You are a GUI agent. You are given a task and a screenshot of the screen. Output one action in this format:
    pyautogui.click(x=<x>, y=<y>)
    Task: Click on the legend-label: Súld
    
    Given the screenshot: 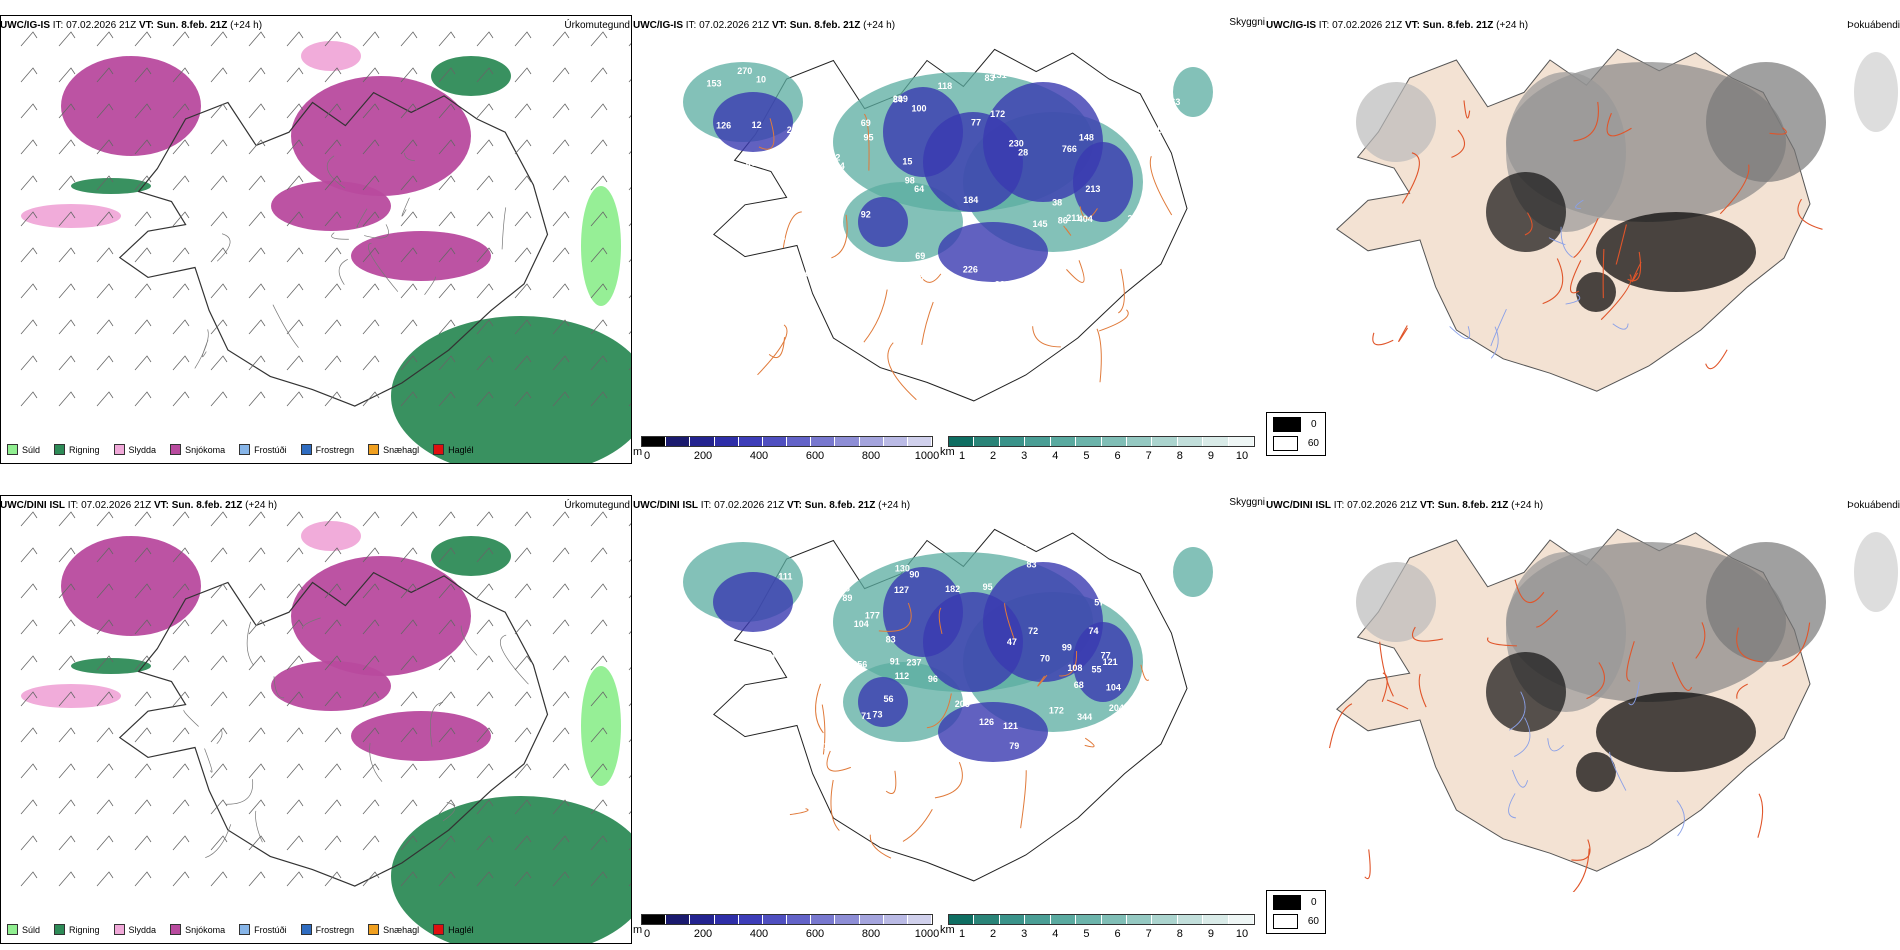 What is the action you would take?
    pyautogui.click(x=31, y=929)
    